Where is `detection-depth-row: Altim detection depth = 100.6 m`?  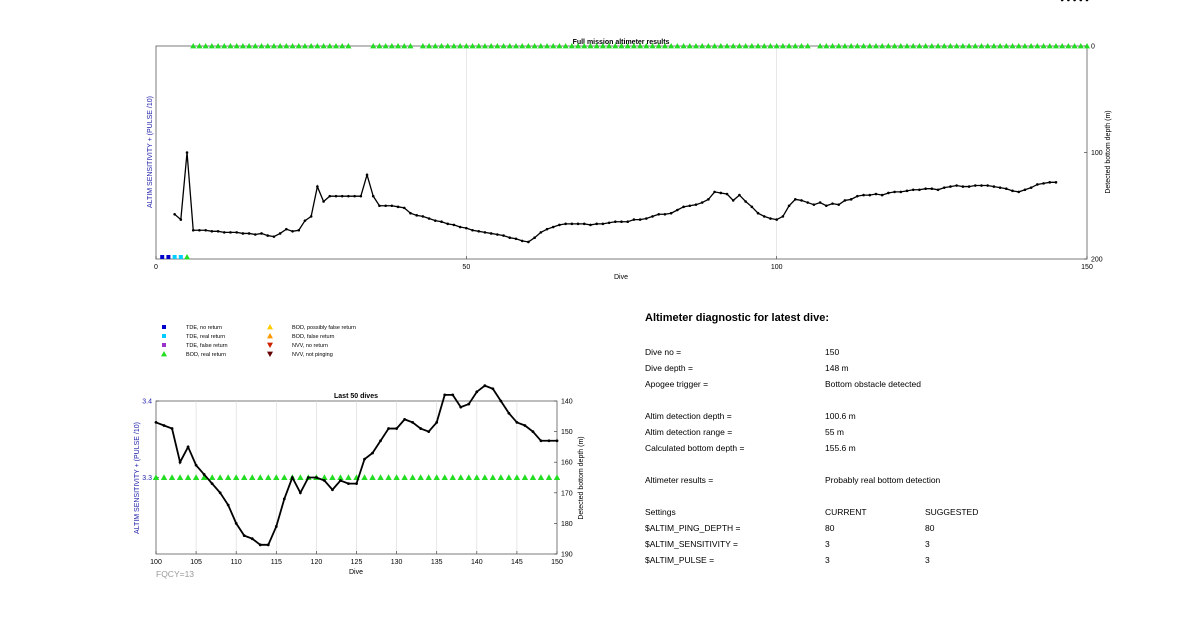
detection-depth-row: Altim detection depth = 100.6 m is located at coordinates (915, 419).